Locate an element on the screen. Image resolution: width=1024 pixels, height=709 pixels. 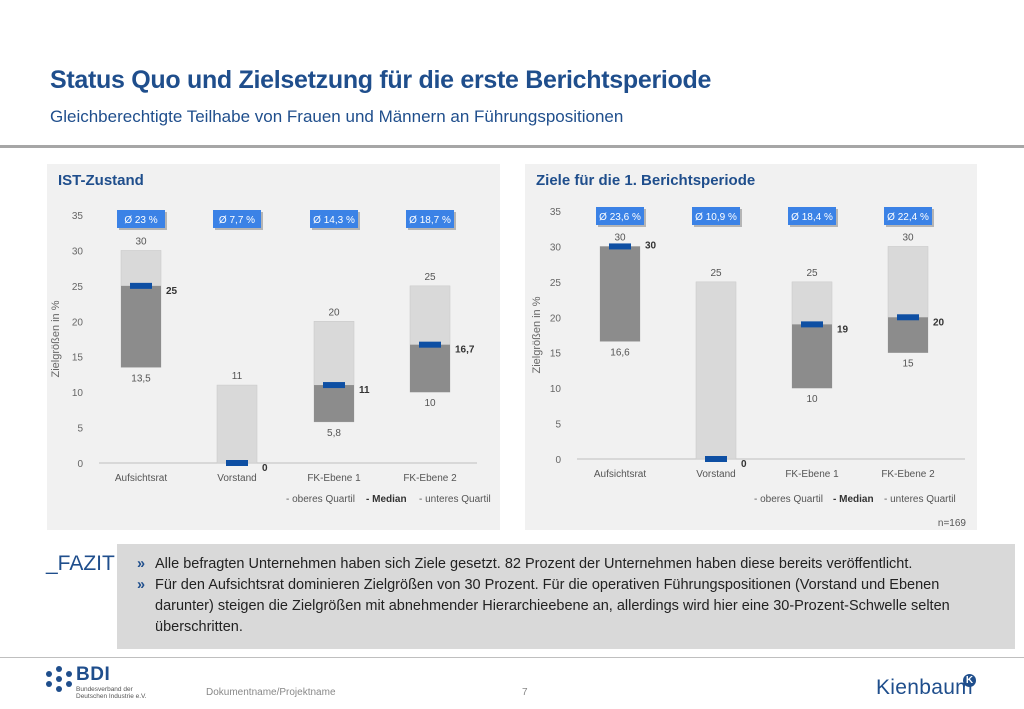
average-label: Ø 18,7 % is located at coordinates (430, 220).